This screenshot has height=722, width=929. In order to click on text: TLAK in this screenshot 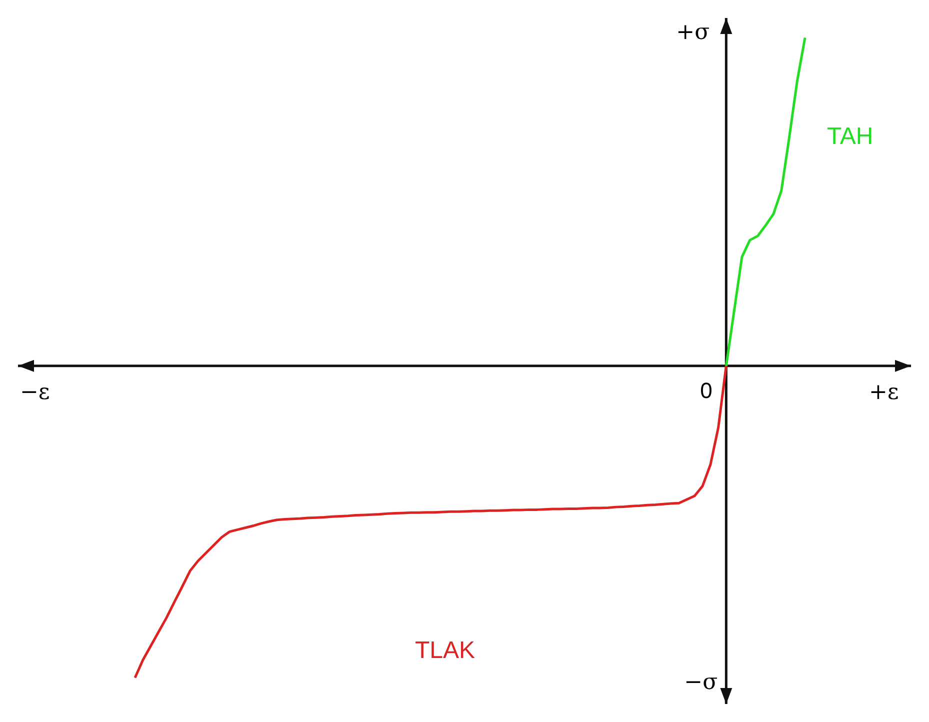, I will do `click(445, 651)`.